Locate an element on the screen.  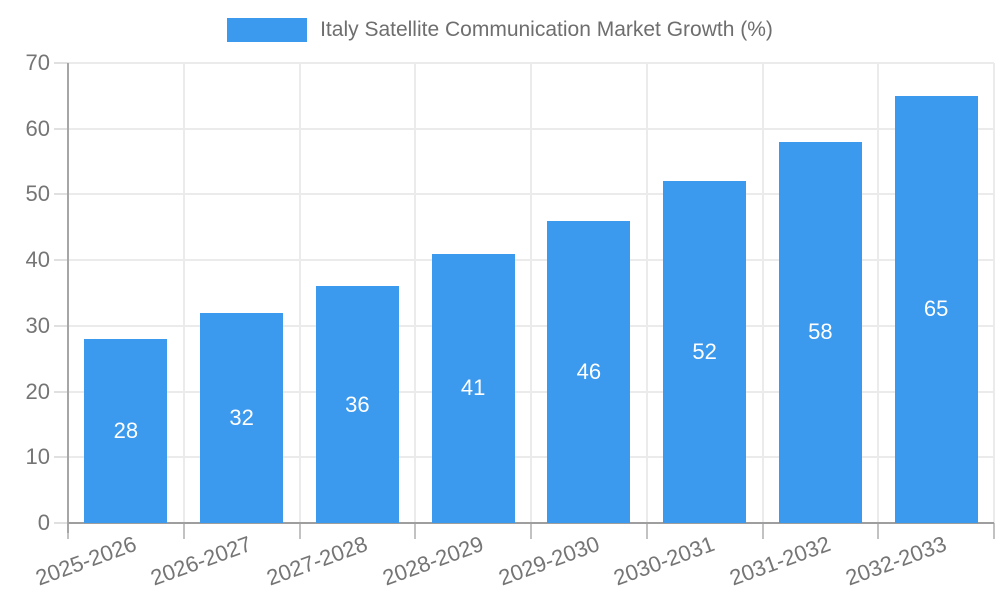
x-tick-label: 2031-2032 is located at coordinates (780, 561).